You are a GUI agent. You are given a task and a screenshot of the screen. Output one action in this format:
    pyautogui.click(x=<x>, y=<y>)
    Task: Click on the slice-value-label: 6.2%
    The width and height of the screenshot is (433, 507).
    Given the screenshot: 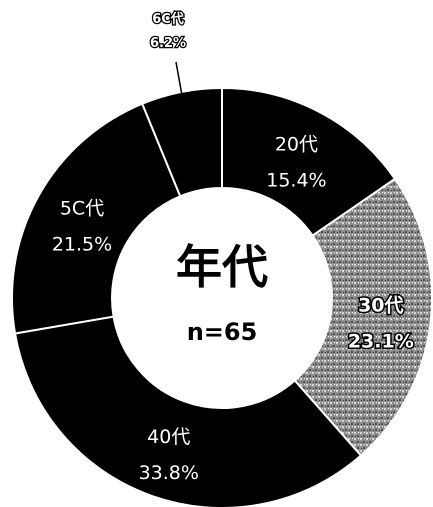 What is the action you would take?
    pyautogui.click(x=168, y=43)
    